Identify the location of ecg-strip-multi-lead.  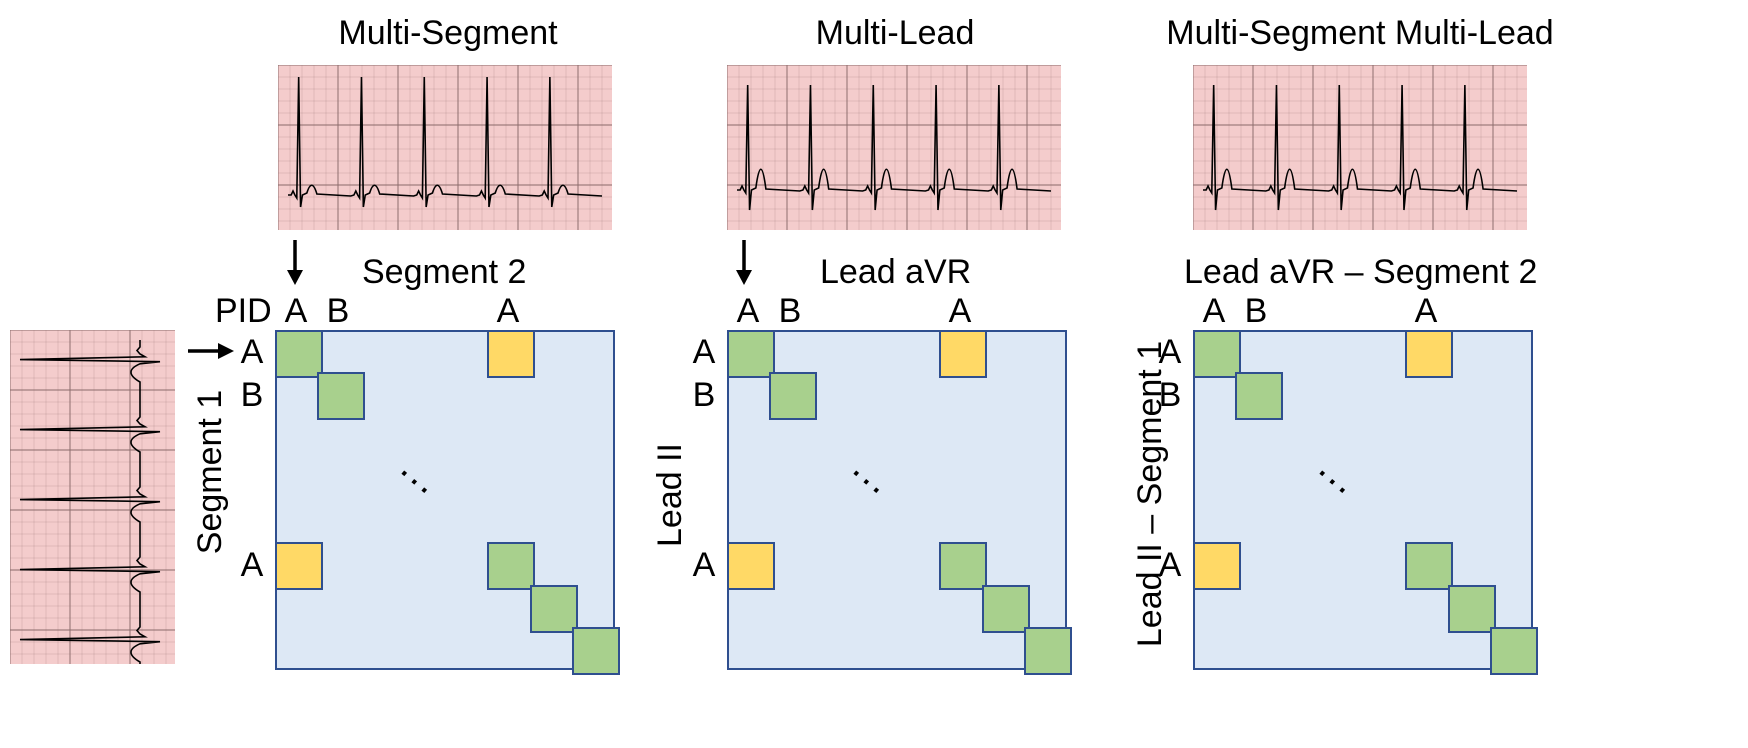
(894, 147).